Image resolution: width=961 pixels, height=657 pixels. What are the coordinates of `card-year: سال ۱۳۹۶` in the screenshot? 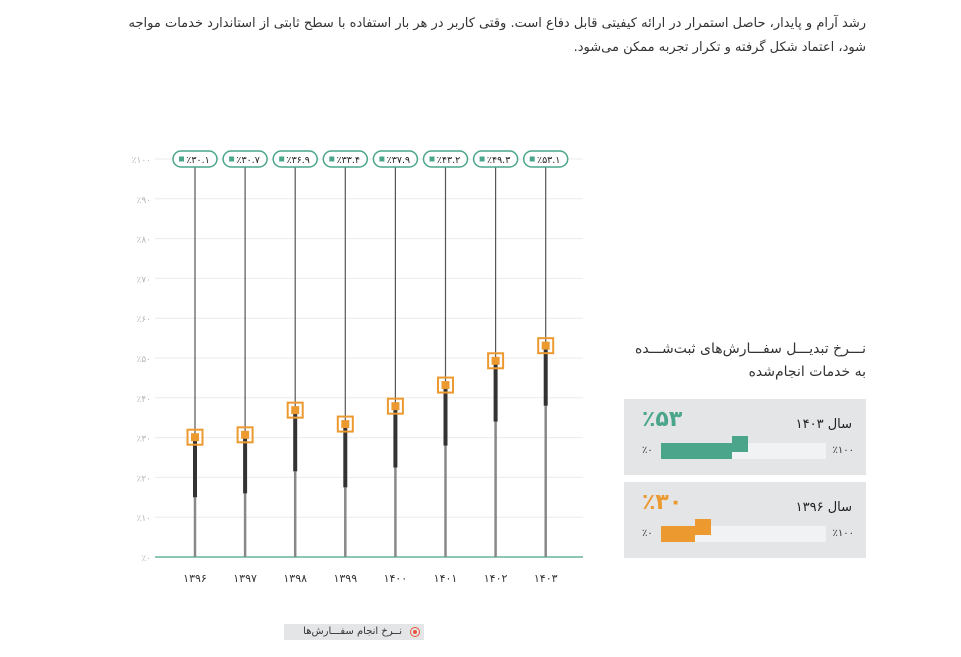 It's located at (823, 507).